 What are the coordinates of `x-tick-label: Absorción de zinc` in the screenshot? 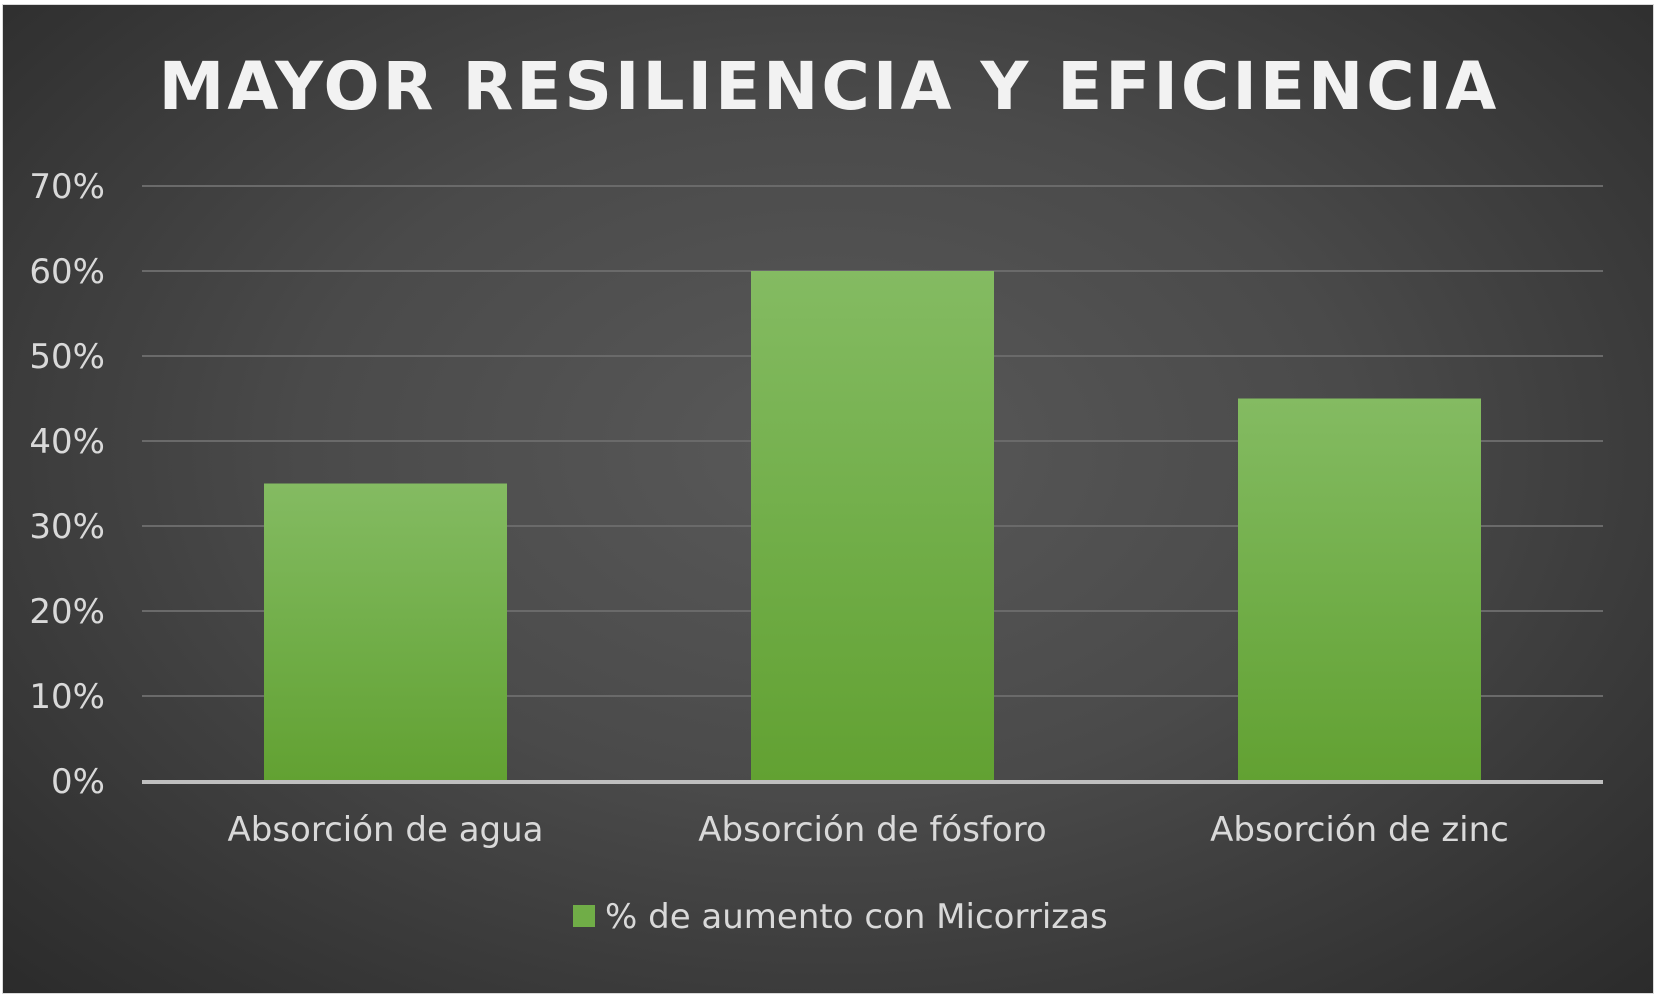 It's located at (1359, 830).